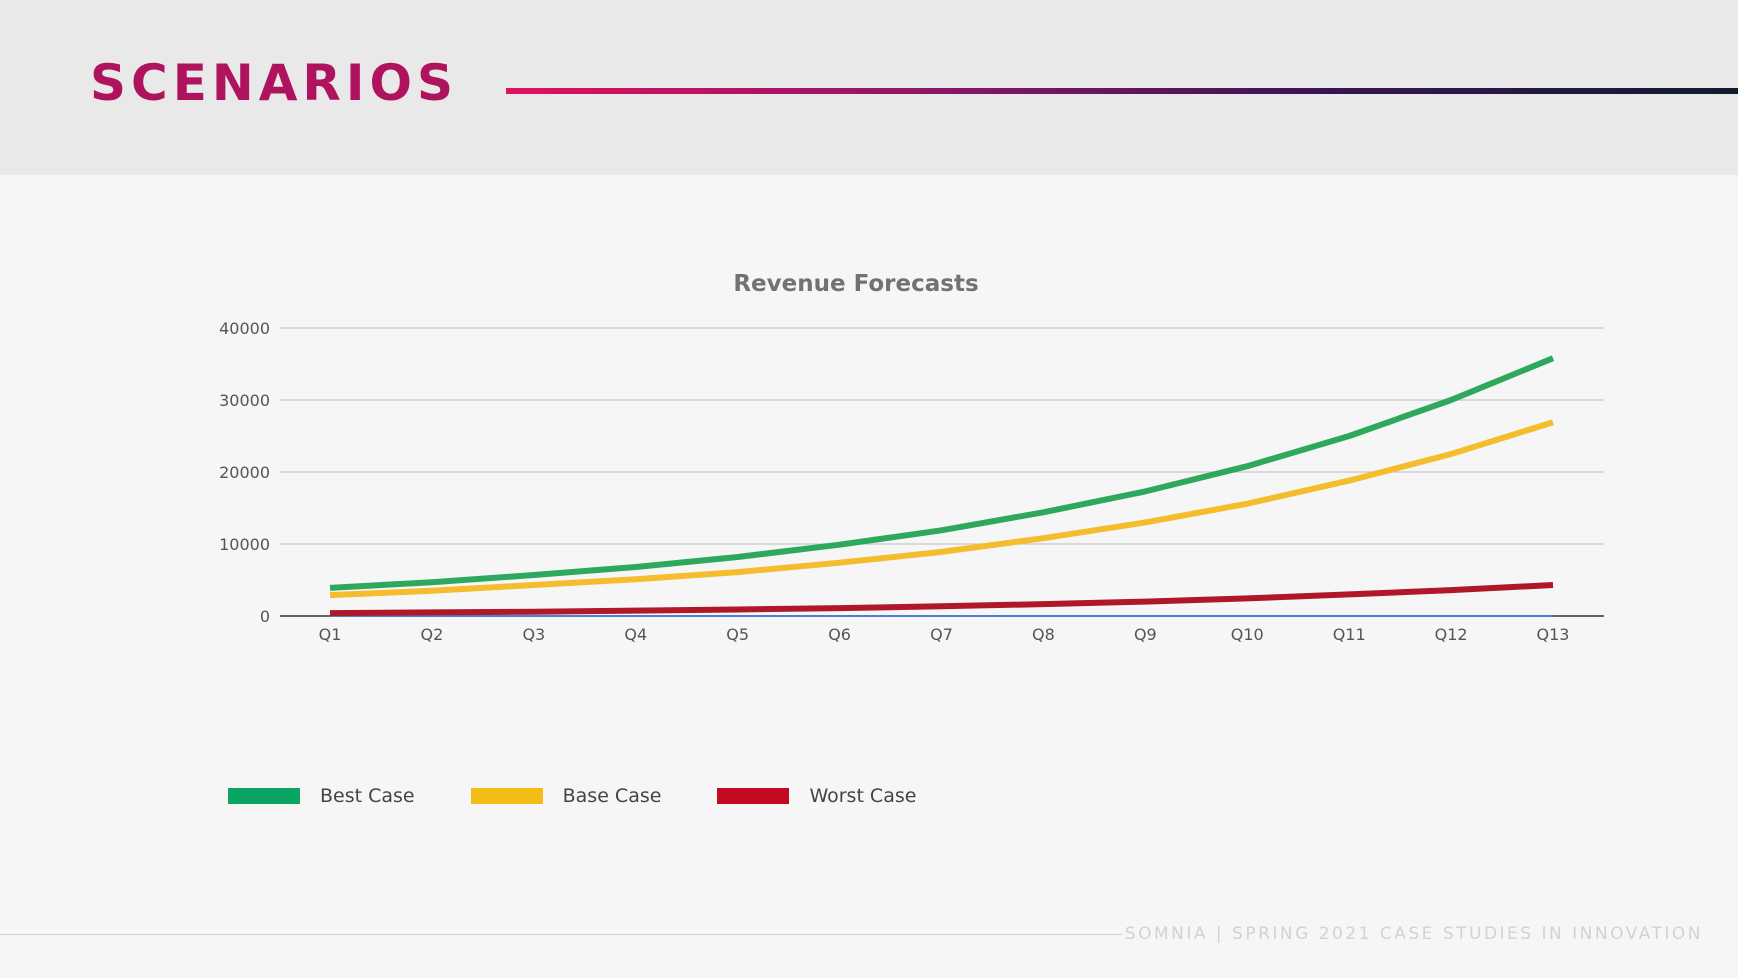 The height and width of the screenshot is (978, 1738). I want to click on x-tick-label: Q12, so click(1451, 634).